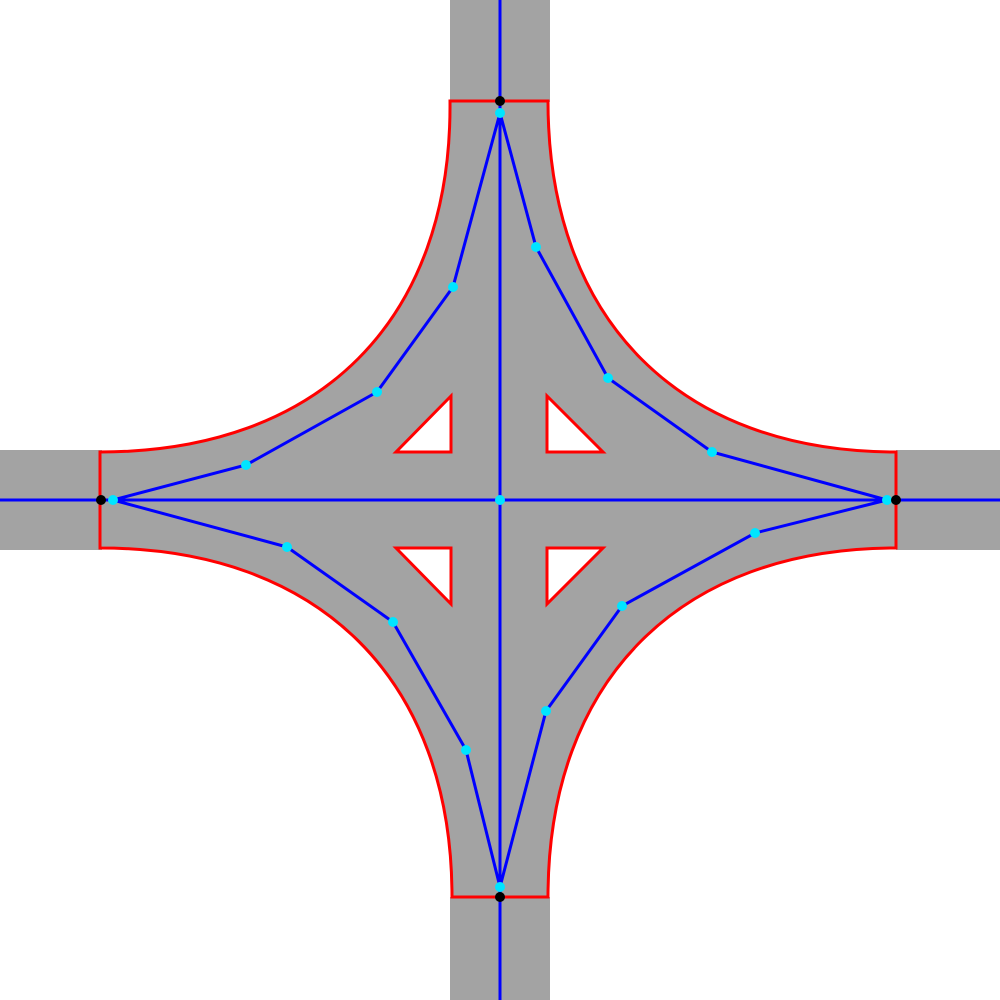 Image resolution: width=1000 pixels, height=1000 pixels. I want to click on node-west-entry, so click(113, 500).